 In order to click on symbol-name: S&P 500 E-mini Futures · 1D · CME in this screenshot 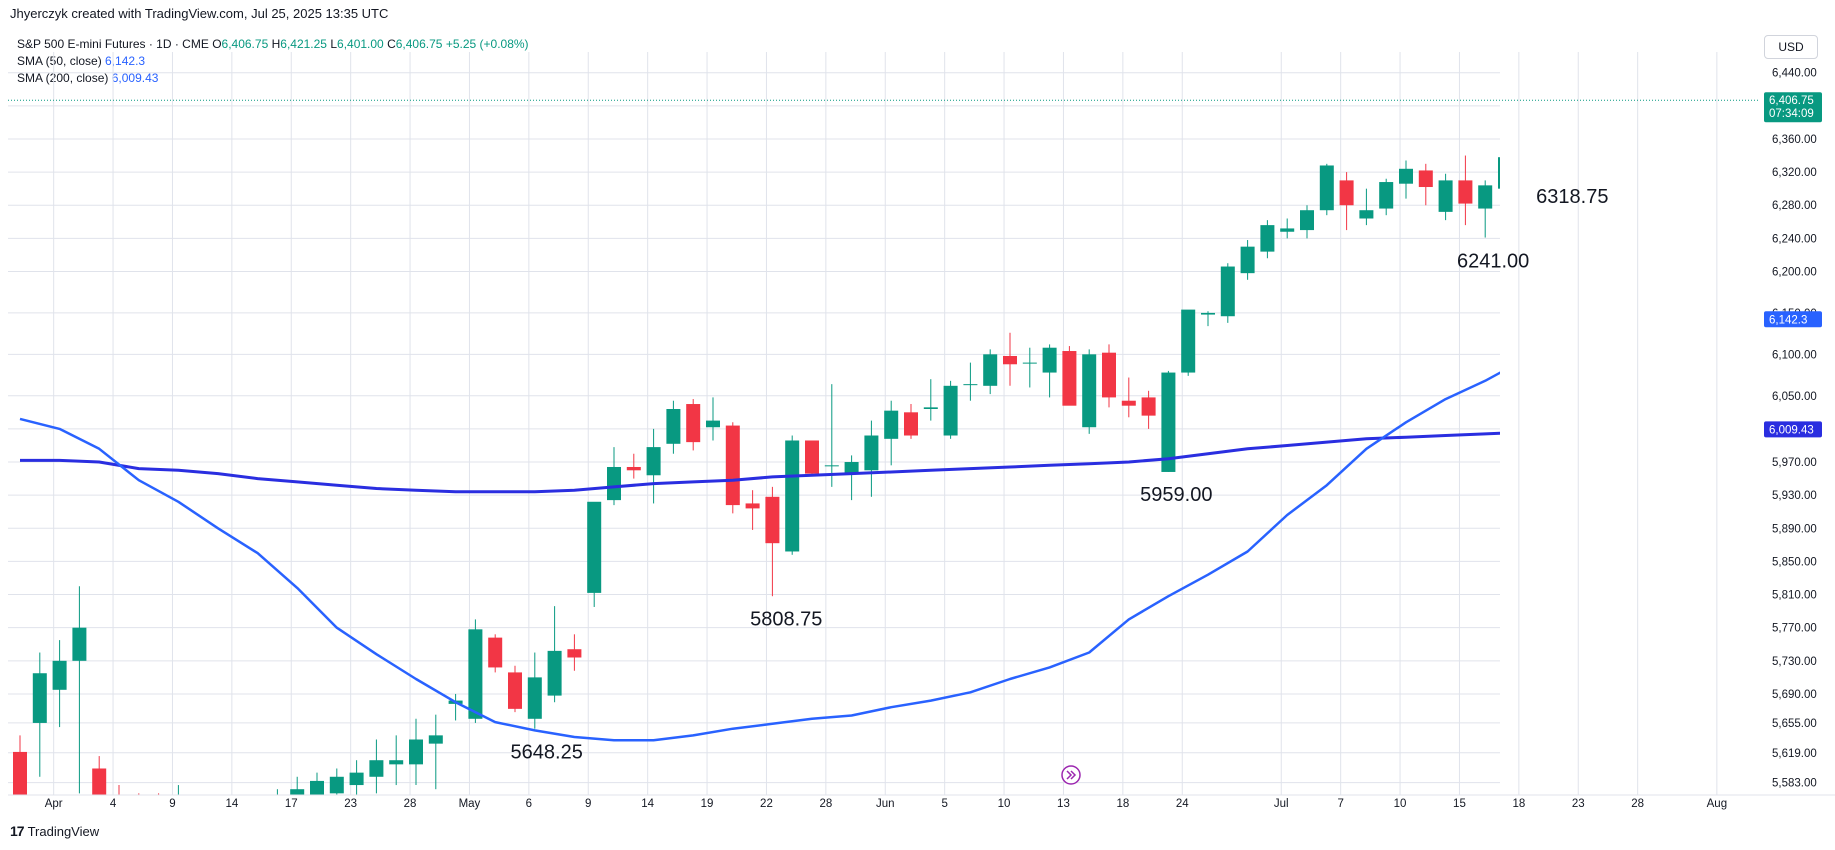, I will do `click(113, 44)`.